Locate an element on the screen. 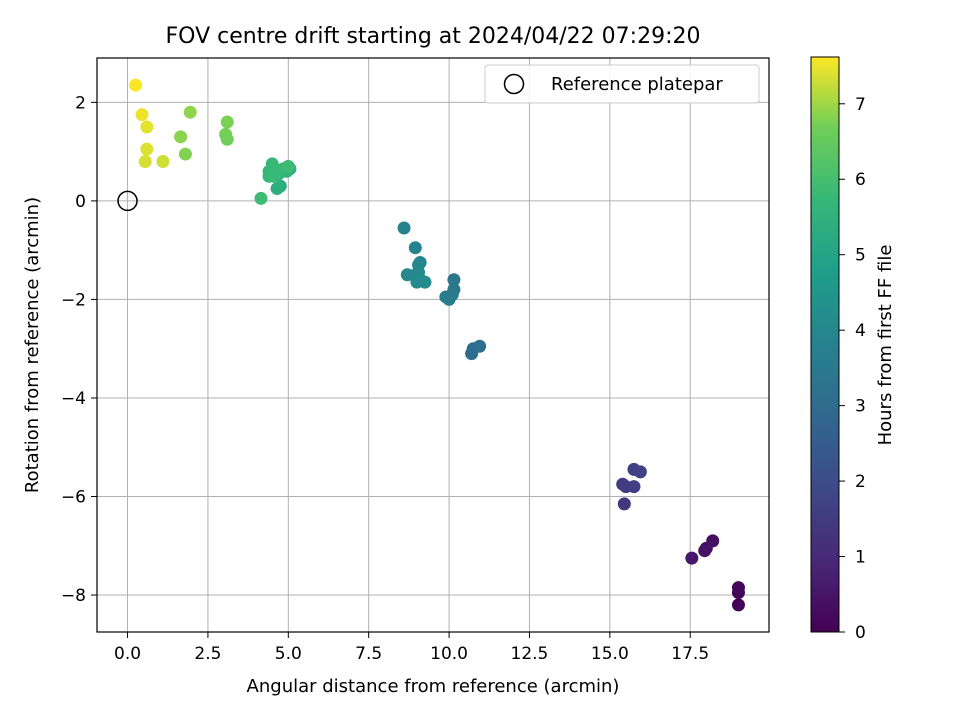 The image size is (960, 720). x-axis-ticks: 0.0 2.5 5.0 7.5 10.0 12.5 15.0 17.5 is located at coordinates (411, 648).